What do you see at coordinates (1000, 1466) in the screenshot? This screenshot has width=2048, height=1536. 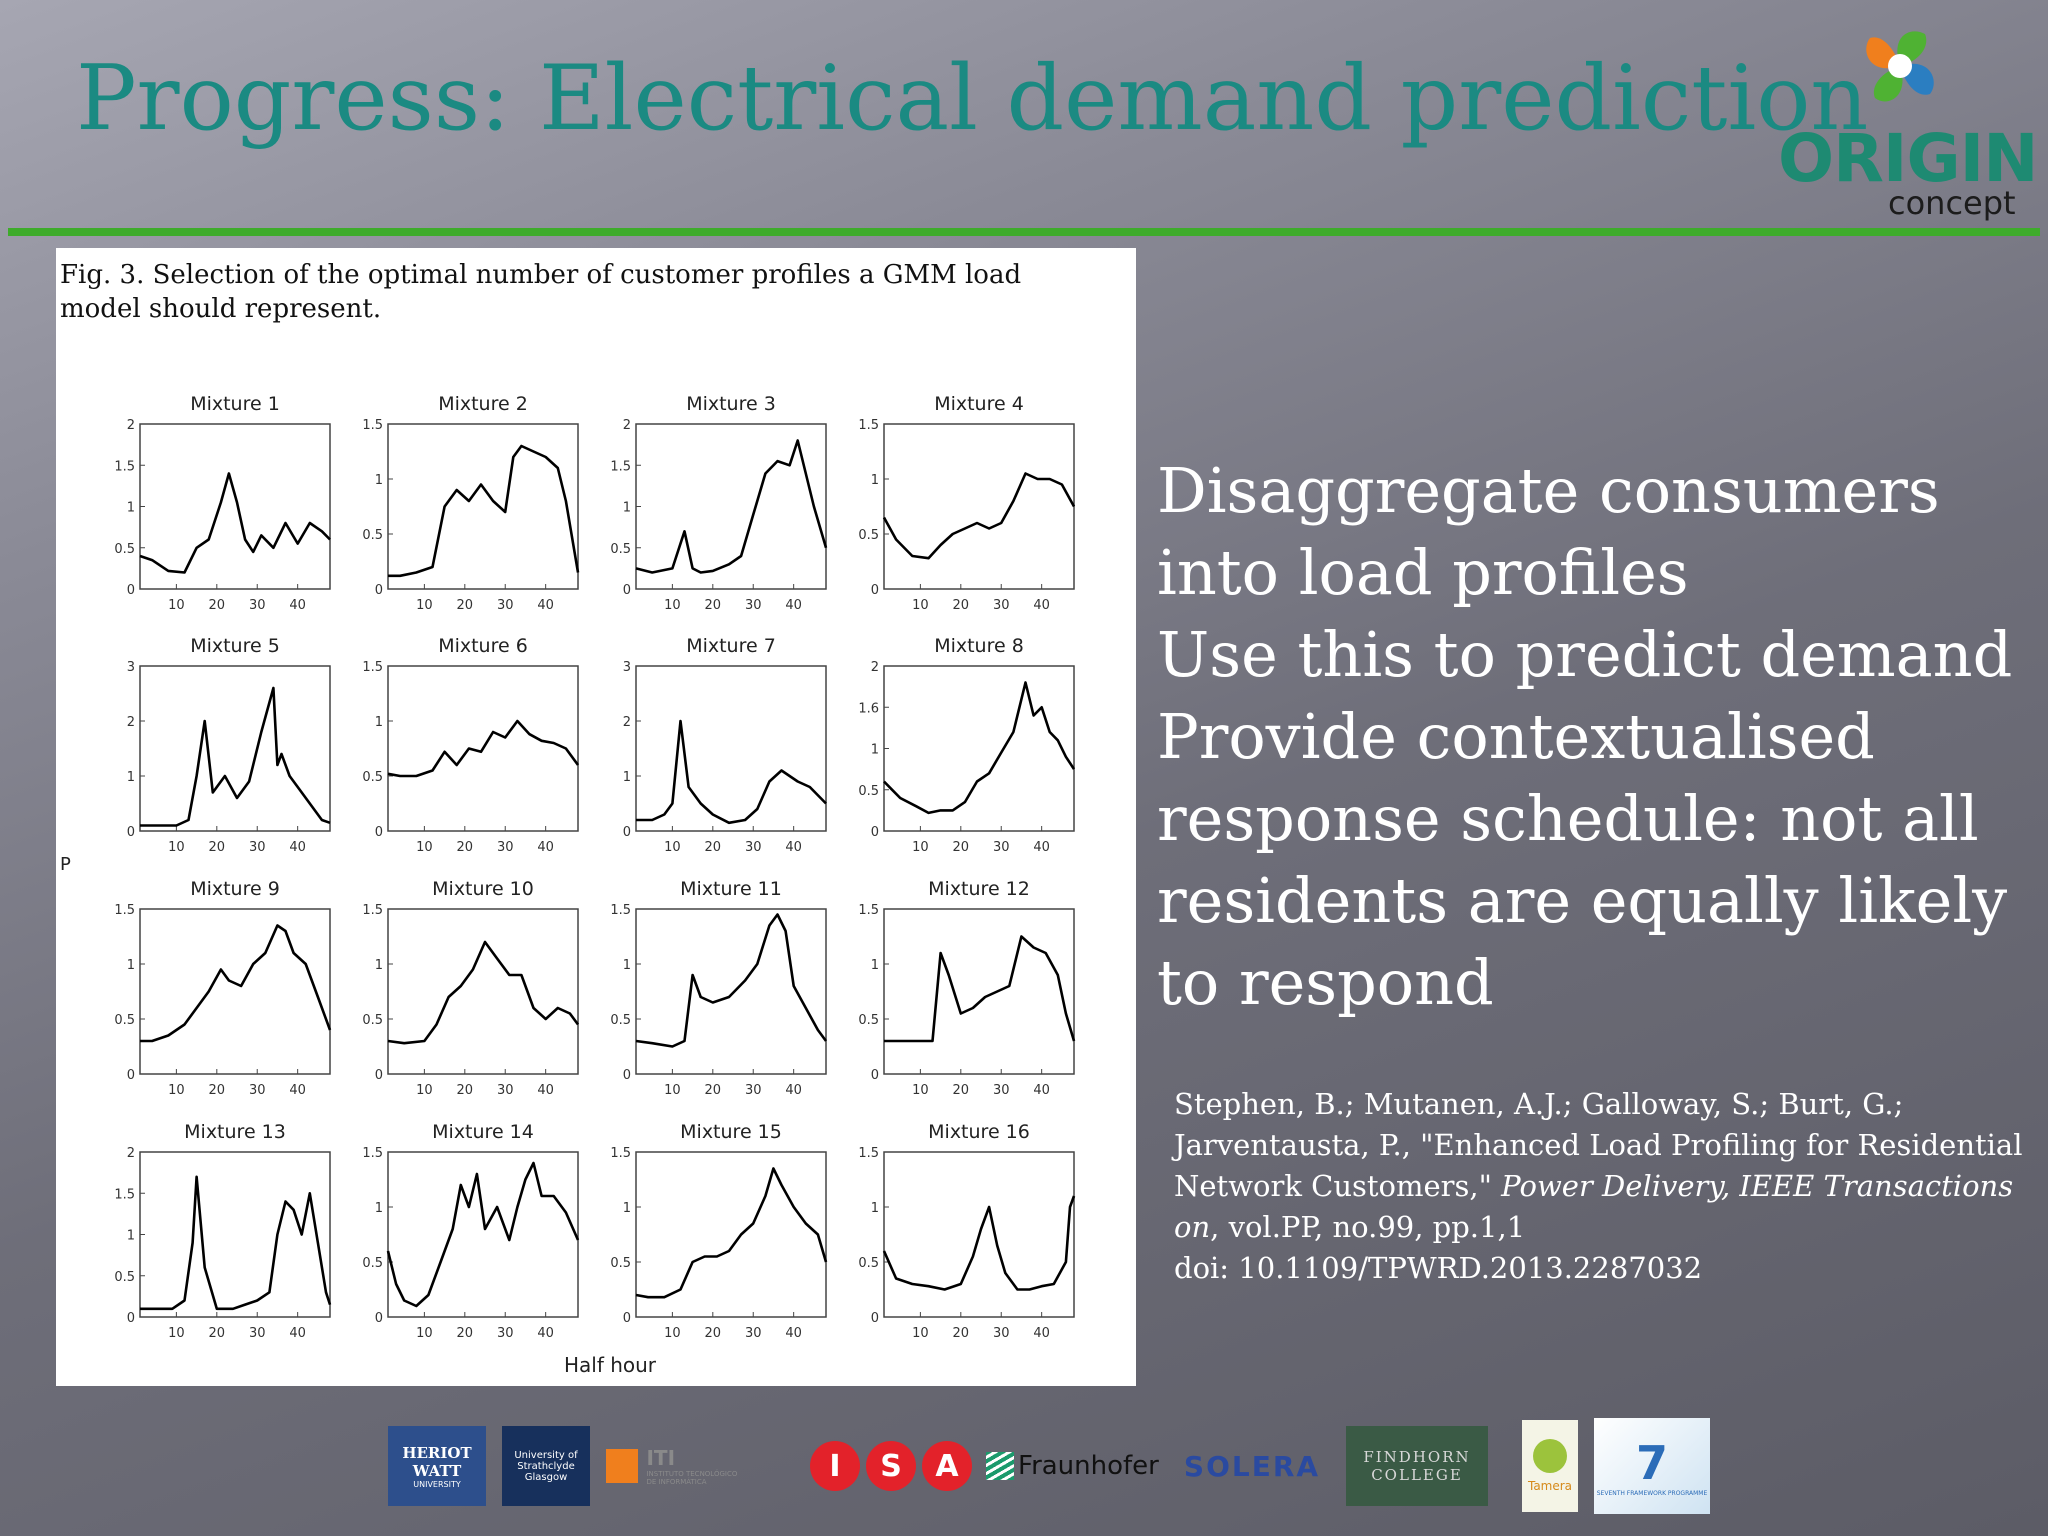 I see `fraunhofer-mark` at bounding box center [1000, 1466].